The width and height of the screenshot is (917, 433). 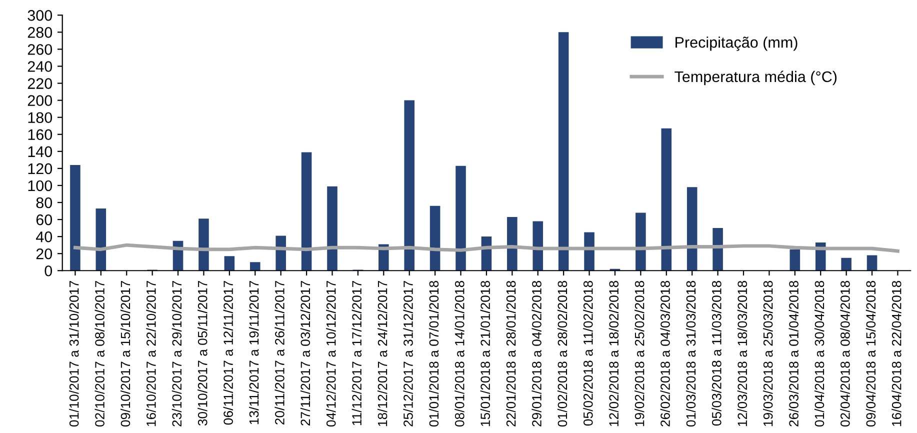 I want to click on x-tick-label: 23/10/2017 a 29/10/2017, so click(x=177, y=353).